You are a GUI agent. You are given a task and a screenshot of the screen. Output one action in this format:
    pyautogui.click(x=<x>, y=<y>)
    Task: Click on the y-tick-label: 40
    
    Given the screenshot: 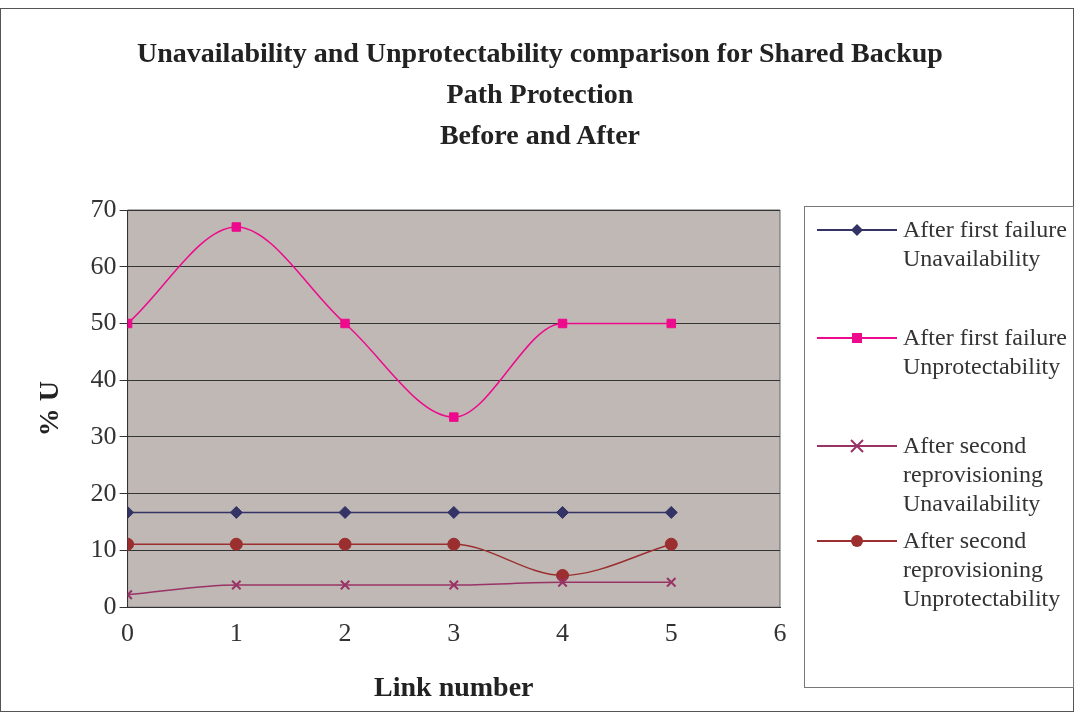 What is the action you would take?
    pyautogui.click(x=103, y=379)
    